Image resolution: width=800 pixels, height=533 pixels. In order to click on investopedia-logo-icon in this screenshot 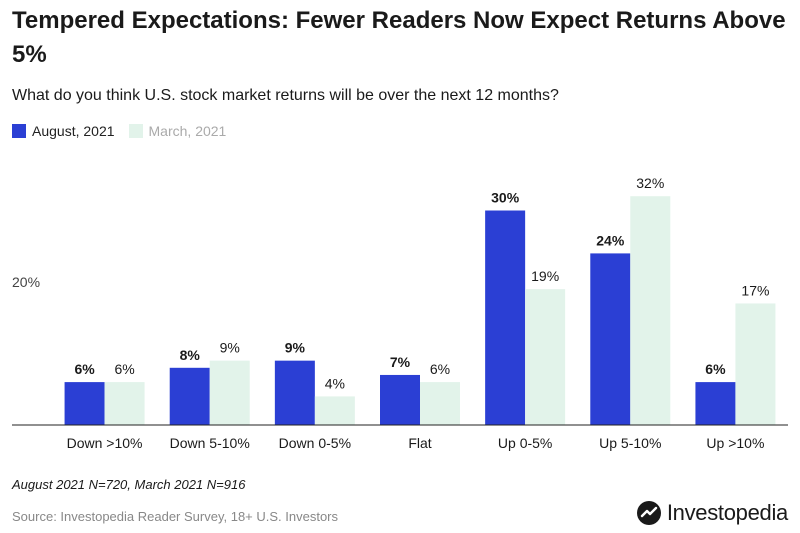, I will do `click(648, 513)`.